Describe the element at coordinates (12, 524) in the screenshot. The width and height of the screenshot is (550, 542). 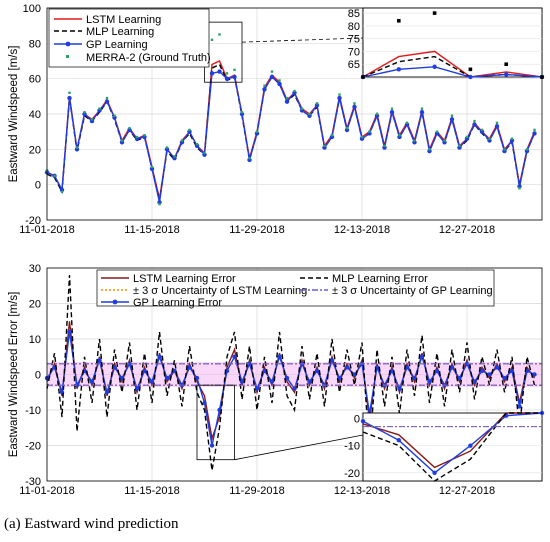
I see `caption-tag: (a)` at that location.